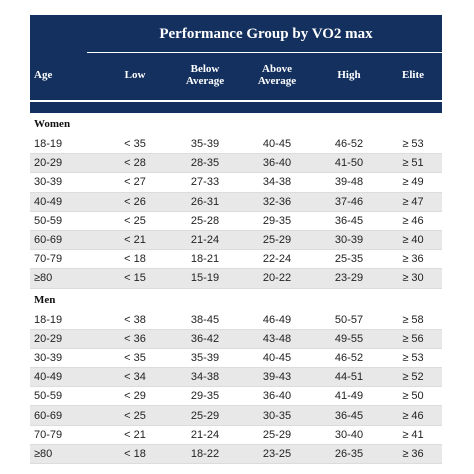 This screenshot has height=474, width=474. Describe the element at coordinates (135, 319) in the screenshot. I see `value-cell: < 38` at that location.